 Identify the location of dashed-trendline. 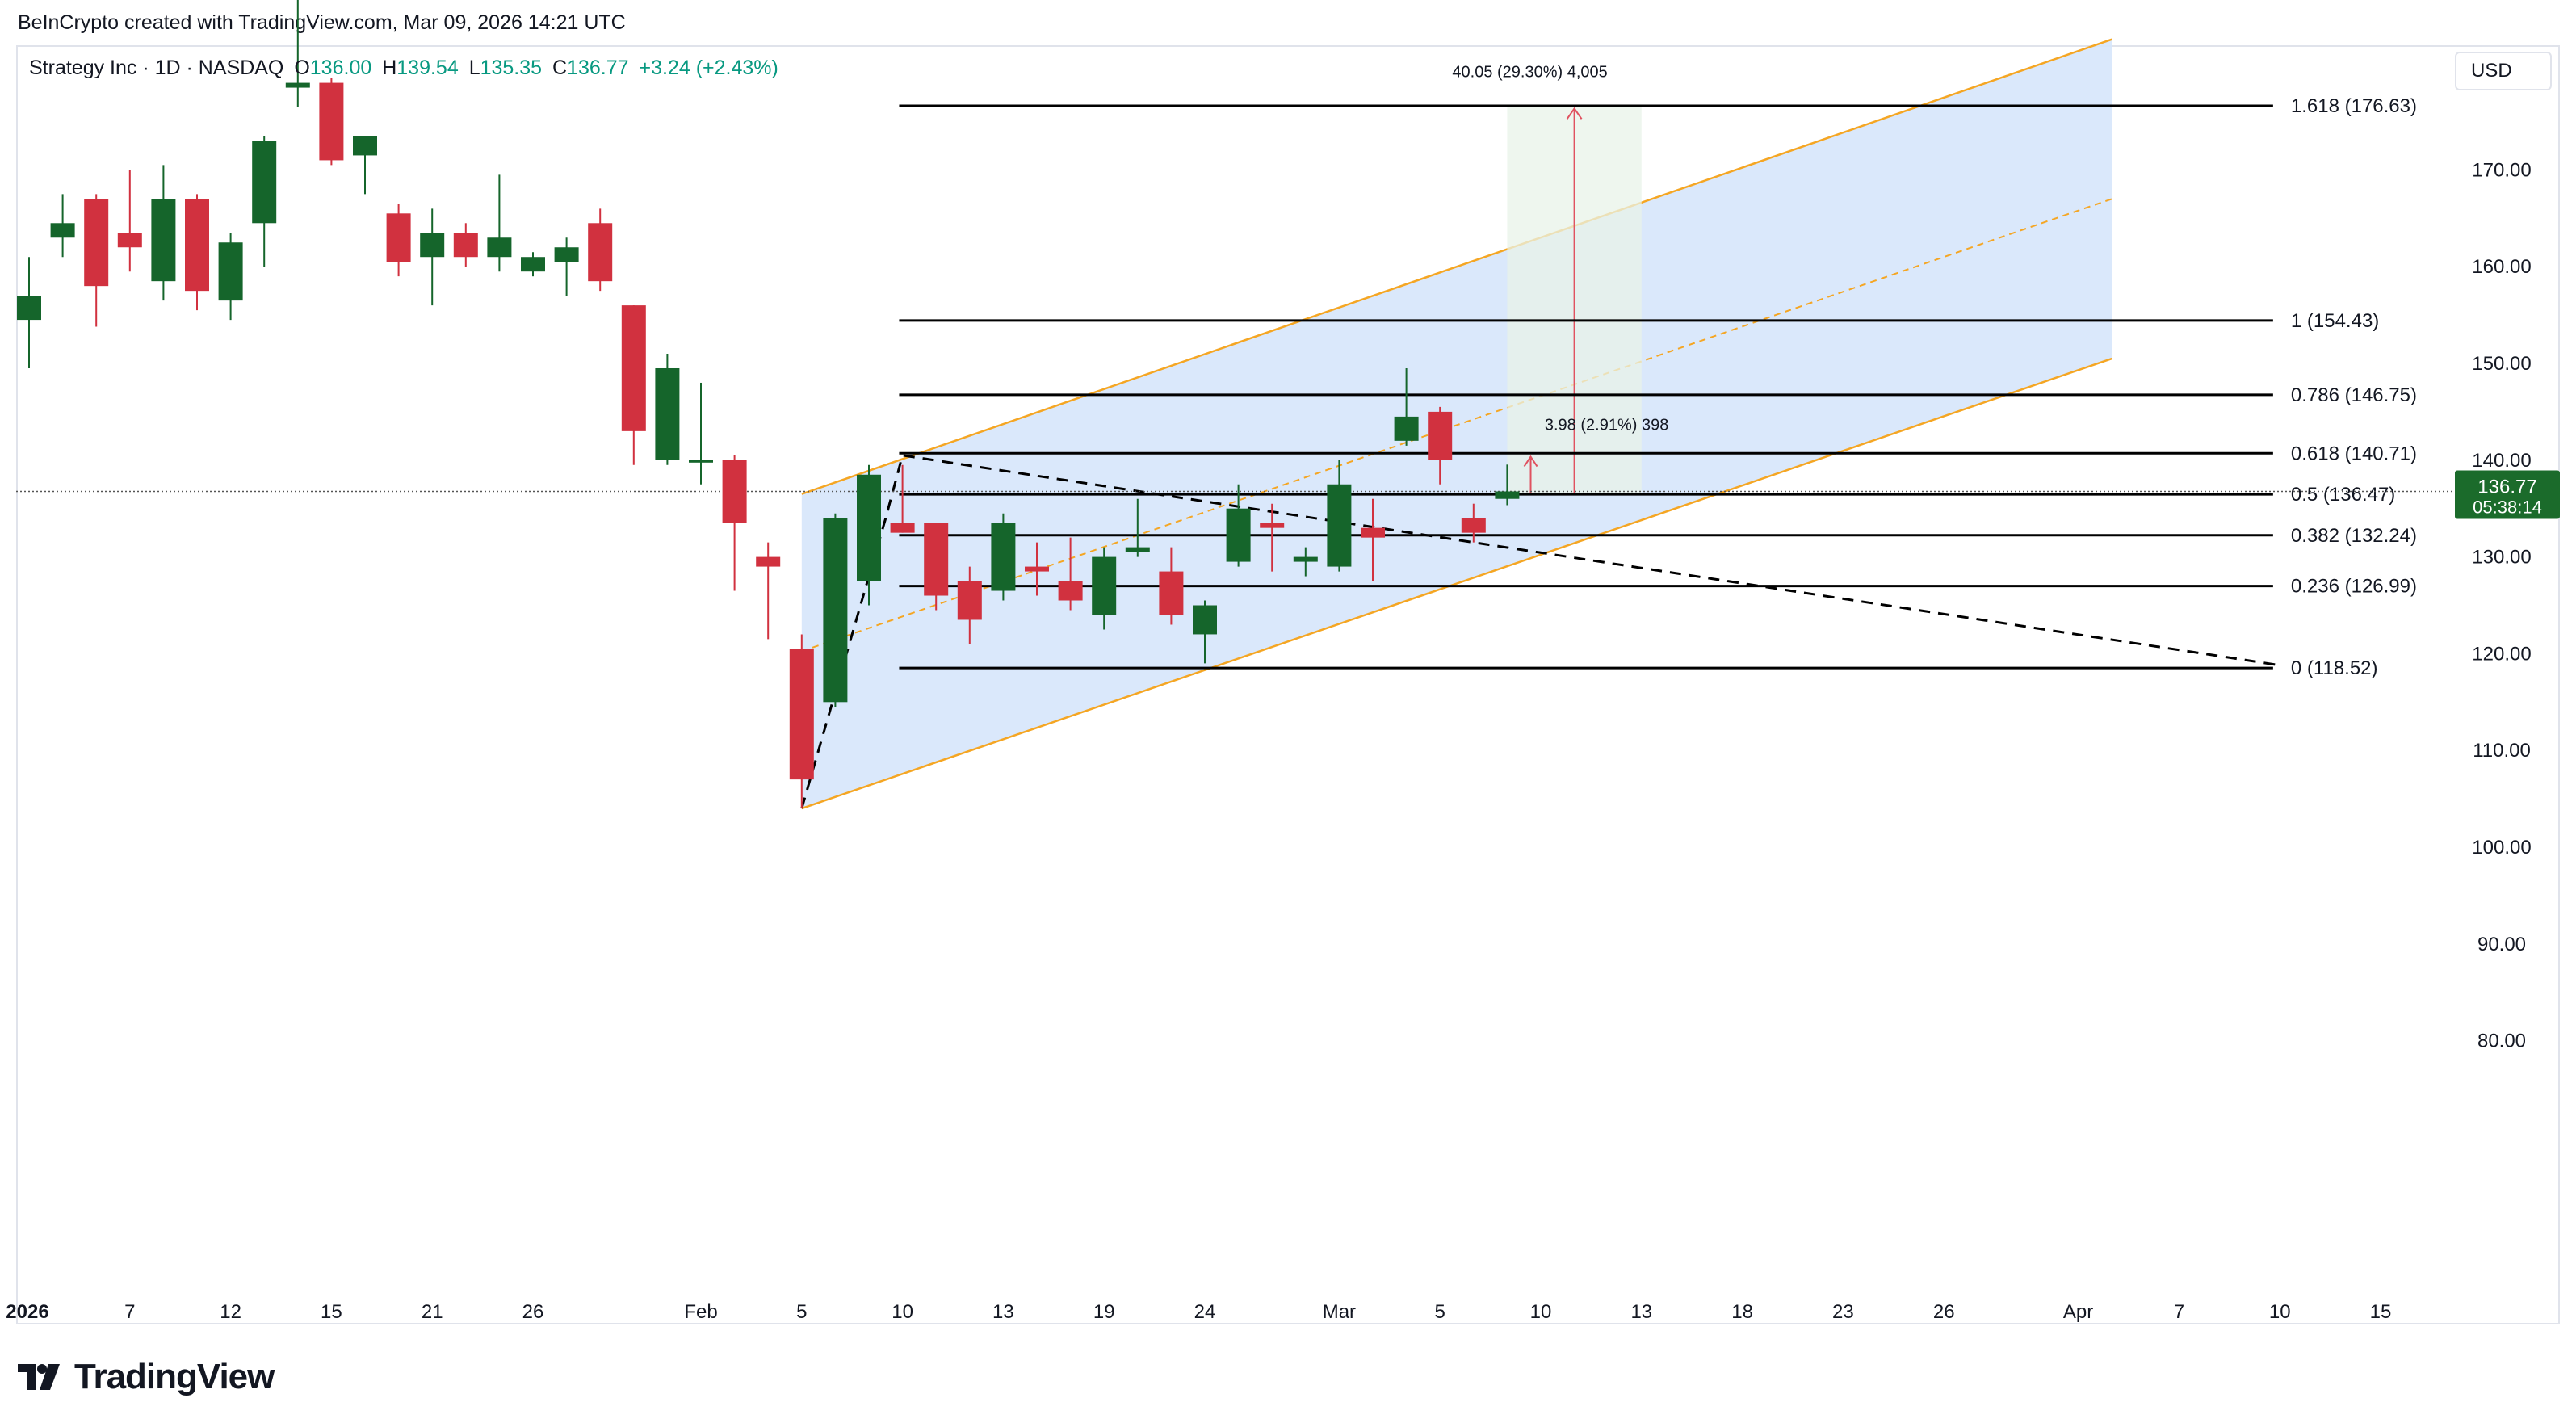
(1540, 631).